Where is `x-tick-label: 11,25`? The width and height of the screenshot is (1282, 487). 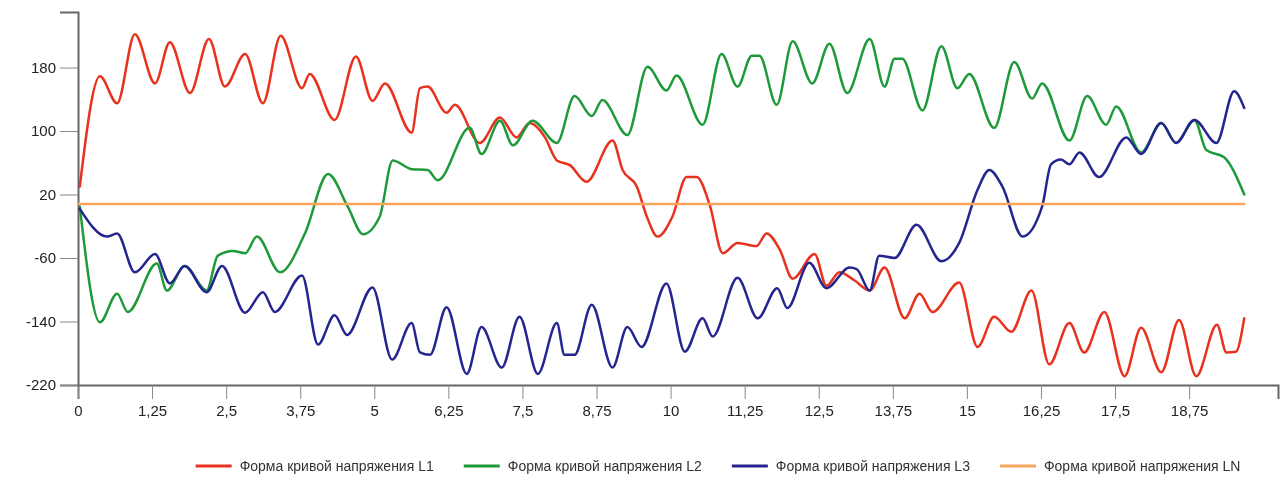 x-tick-label: 11,25 is located at coordinates (745, 410).